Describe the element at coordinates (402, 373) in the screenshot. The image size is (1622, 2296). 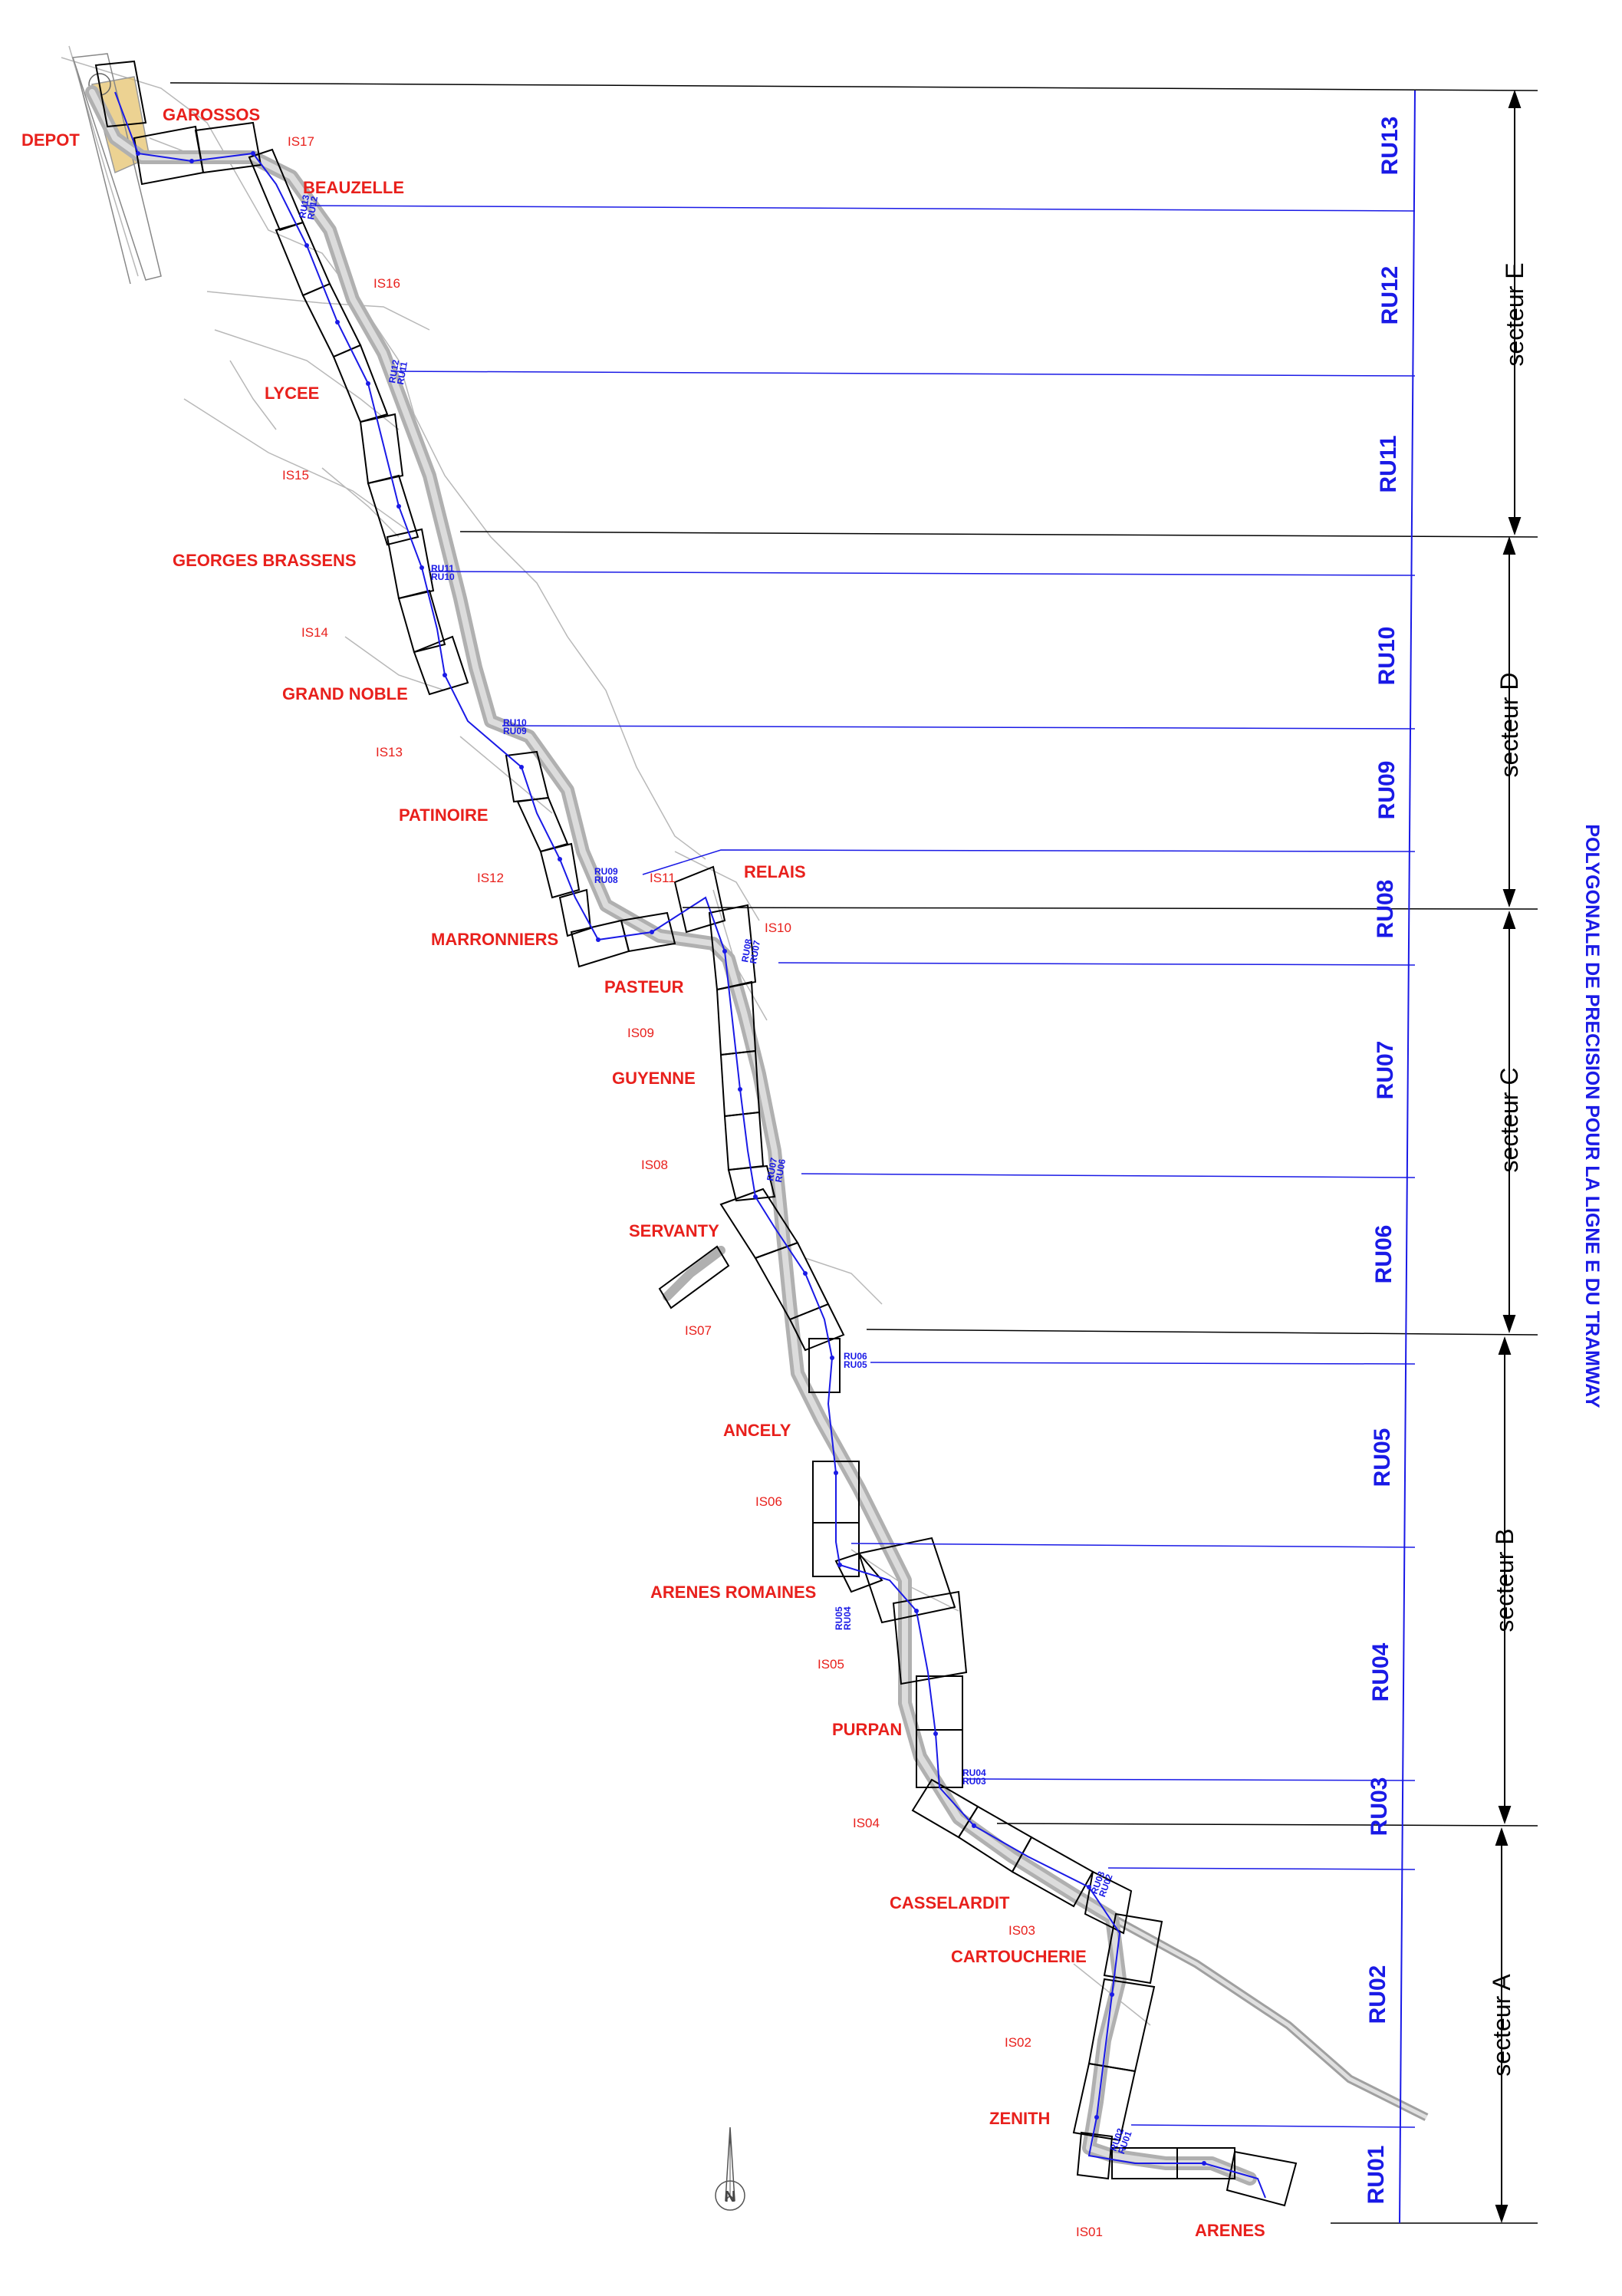
I see `ru-marker-lower: RU11` at that location.